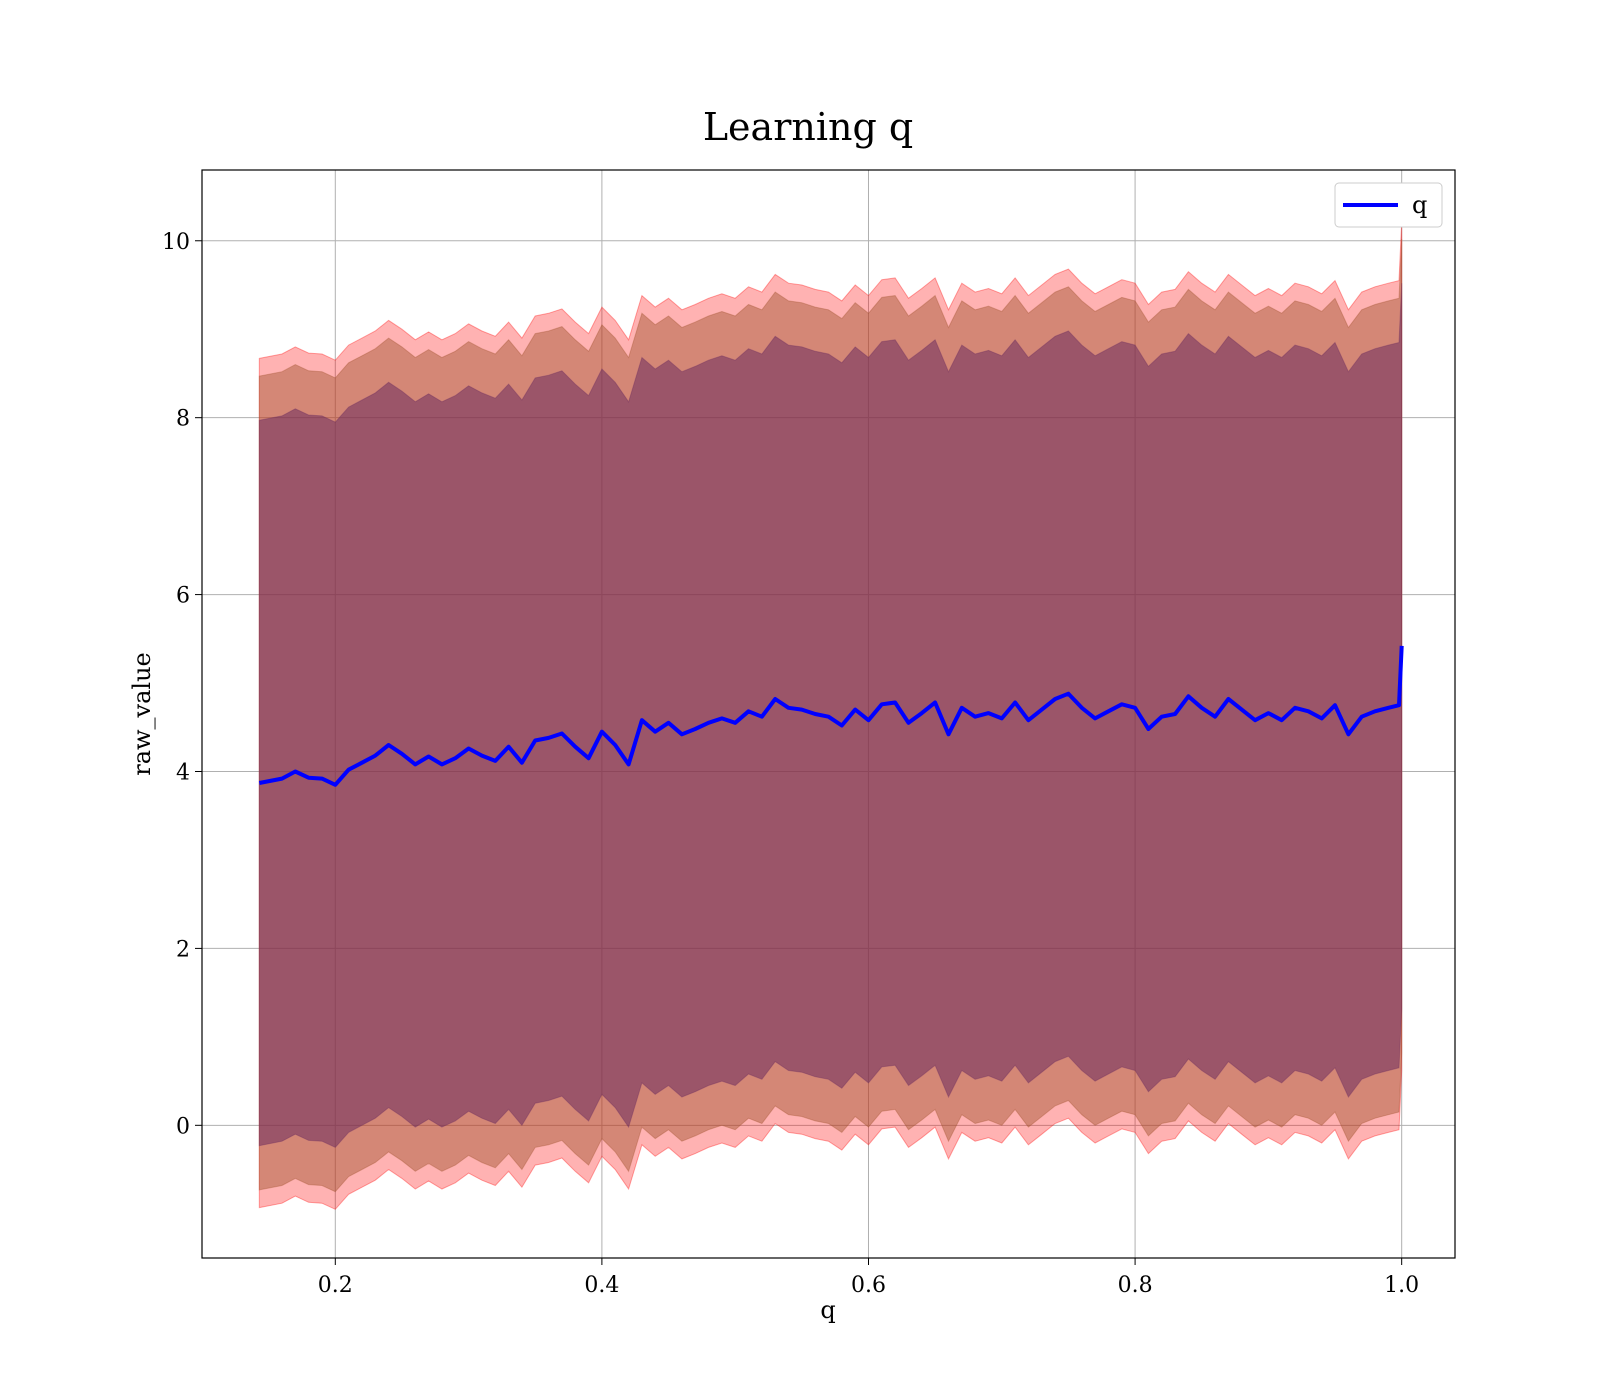  What do you see at coordinates (1401, 1285) in the screenshot?
I see `x-tick-label: 1.0` at bounding box center [1401, 1285].